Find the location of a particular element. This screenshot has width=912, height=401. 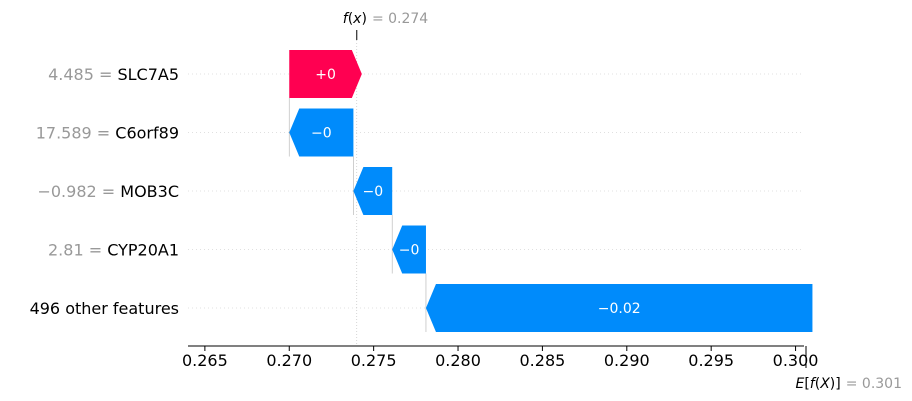

efx-close2: ) is located at coordinates (832, 384).